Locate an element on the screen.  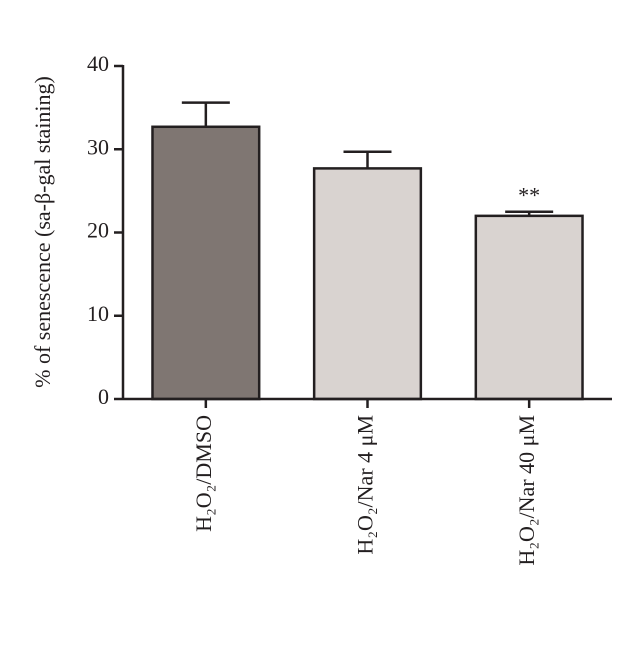
x-tick-label: H₂O₂/DMSO is located at coordinates (203, 473).